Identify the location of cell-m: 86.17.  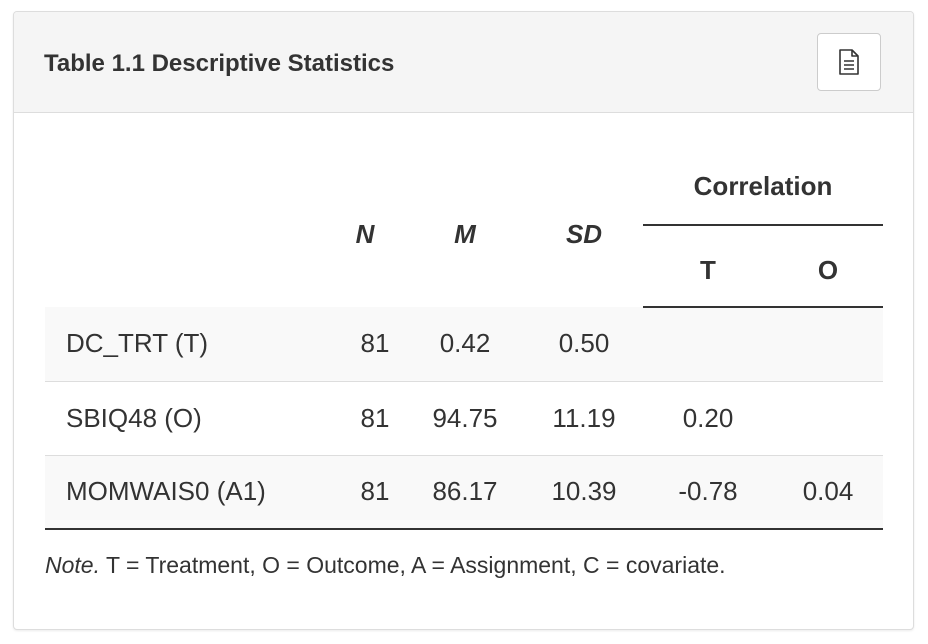
(465, 492).